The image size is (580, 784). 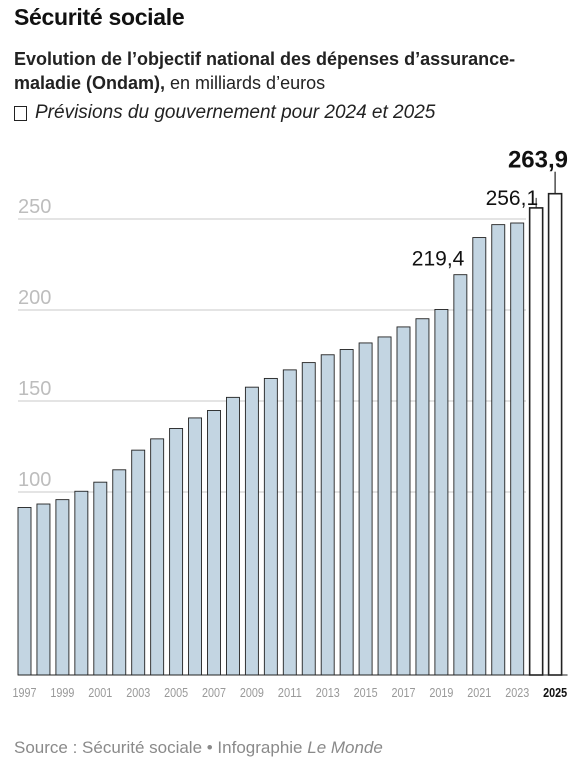 What do you see at coordinates (460, 475) in the screenshot?
I see `bar-2020` at bounding box center [460, 475].